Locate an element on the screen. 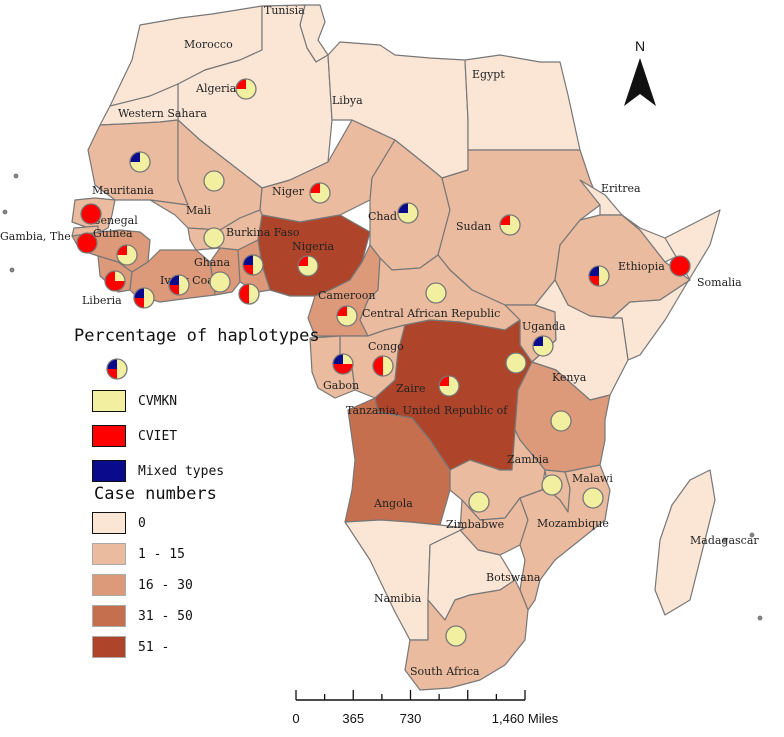 This screenshot has height=737, width=784. pie-chart-ghana is located at coordinates (220, 282).